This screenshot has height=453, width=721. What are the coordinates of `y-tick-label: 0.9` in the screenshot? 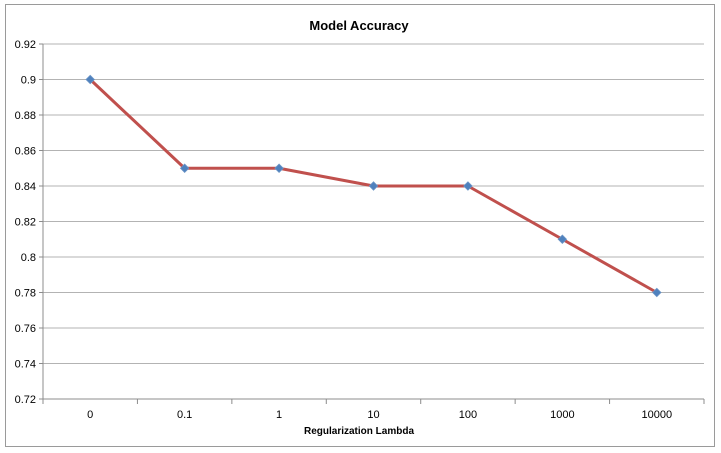 It's located at (28, 81).